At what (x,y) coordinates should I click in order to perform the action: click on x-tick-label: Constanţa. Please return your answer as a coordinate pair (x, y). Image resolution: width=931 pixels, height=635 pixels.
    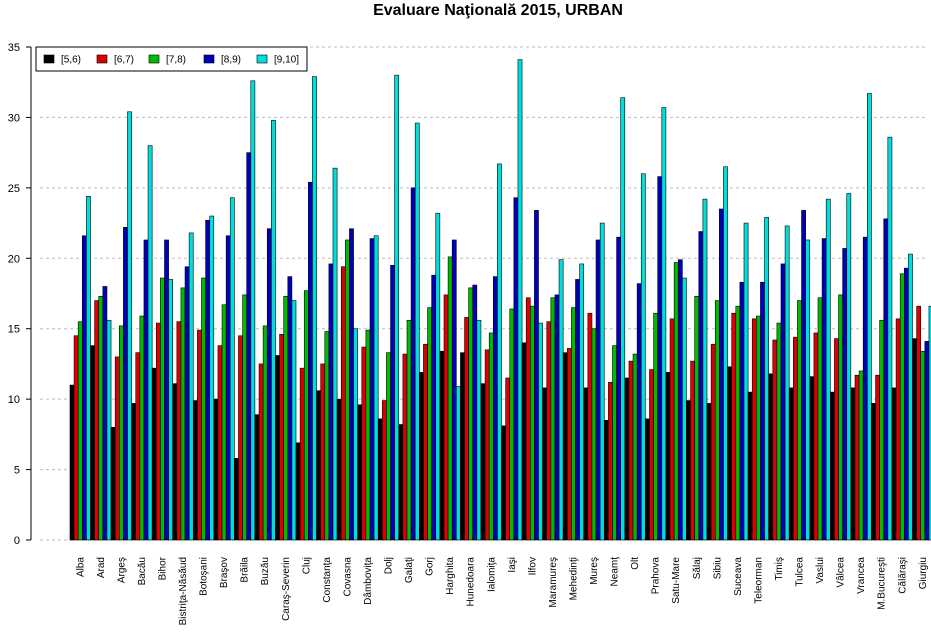
    Looking at the image, I should click on (327, 580).